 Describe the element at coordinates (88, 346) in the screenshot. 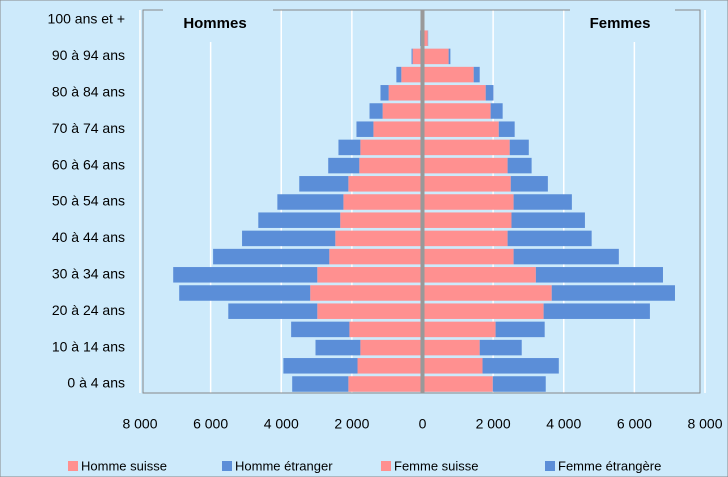

I see `y-tick-label: 10 à 14 ans` at that location.